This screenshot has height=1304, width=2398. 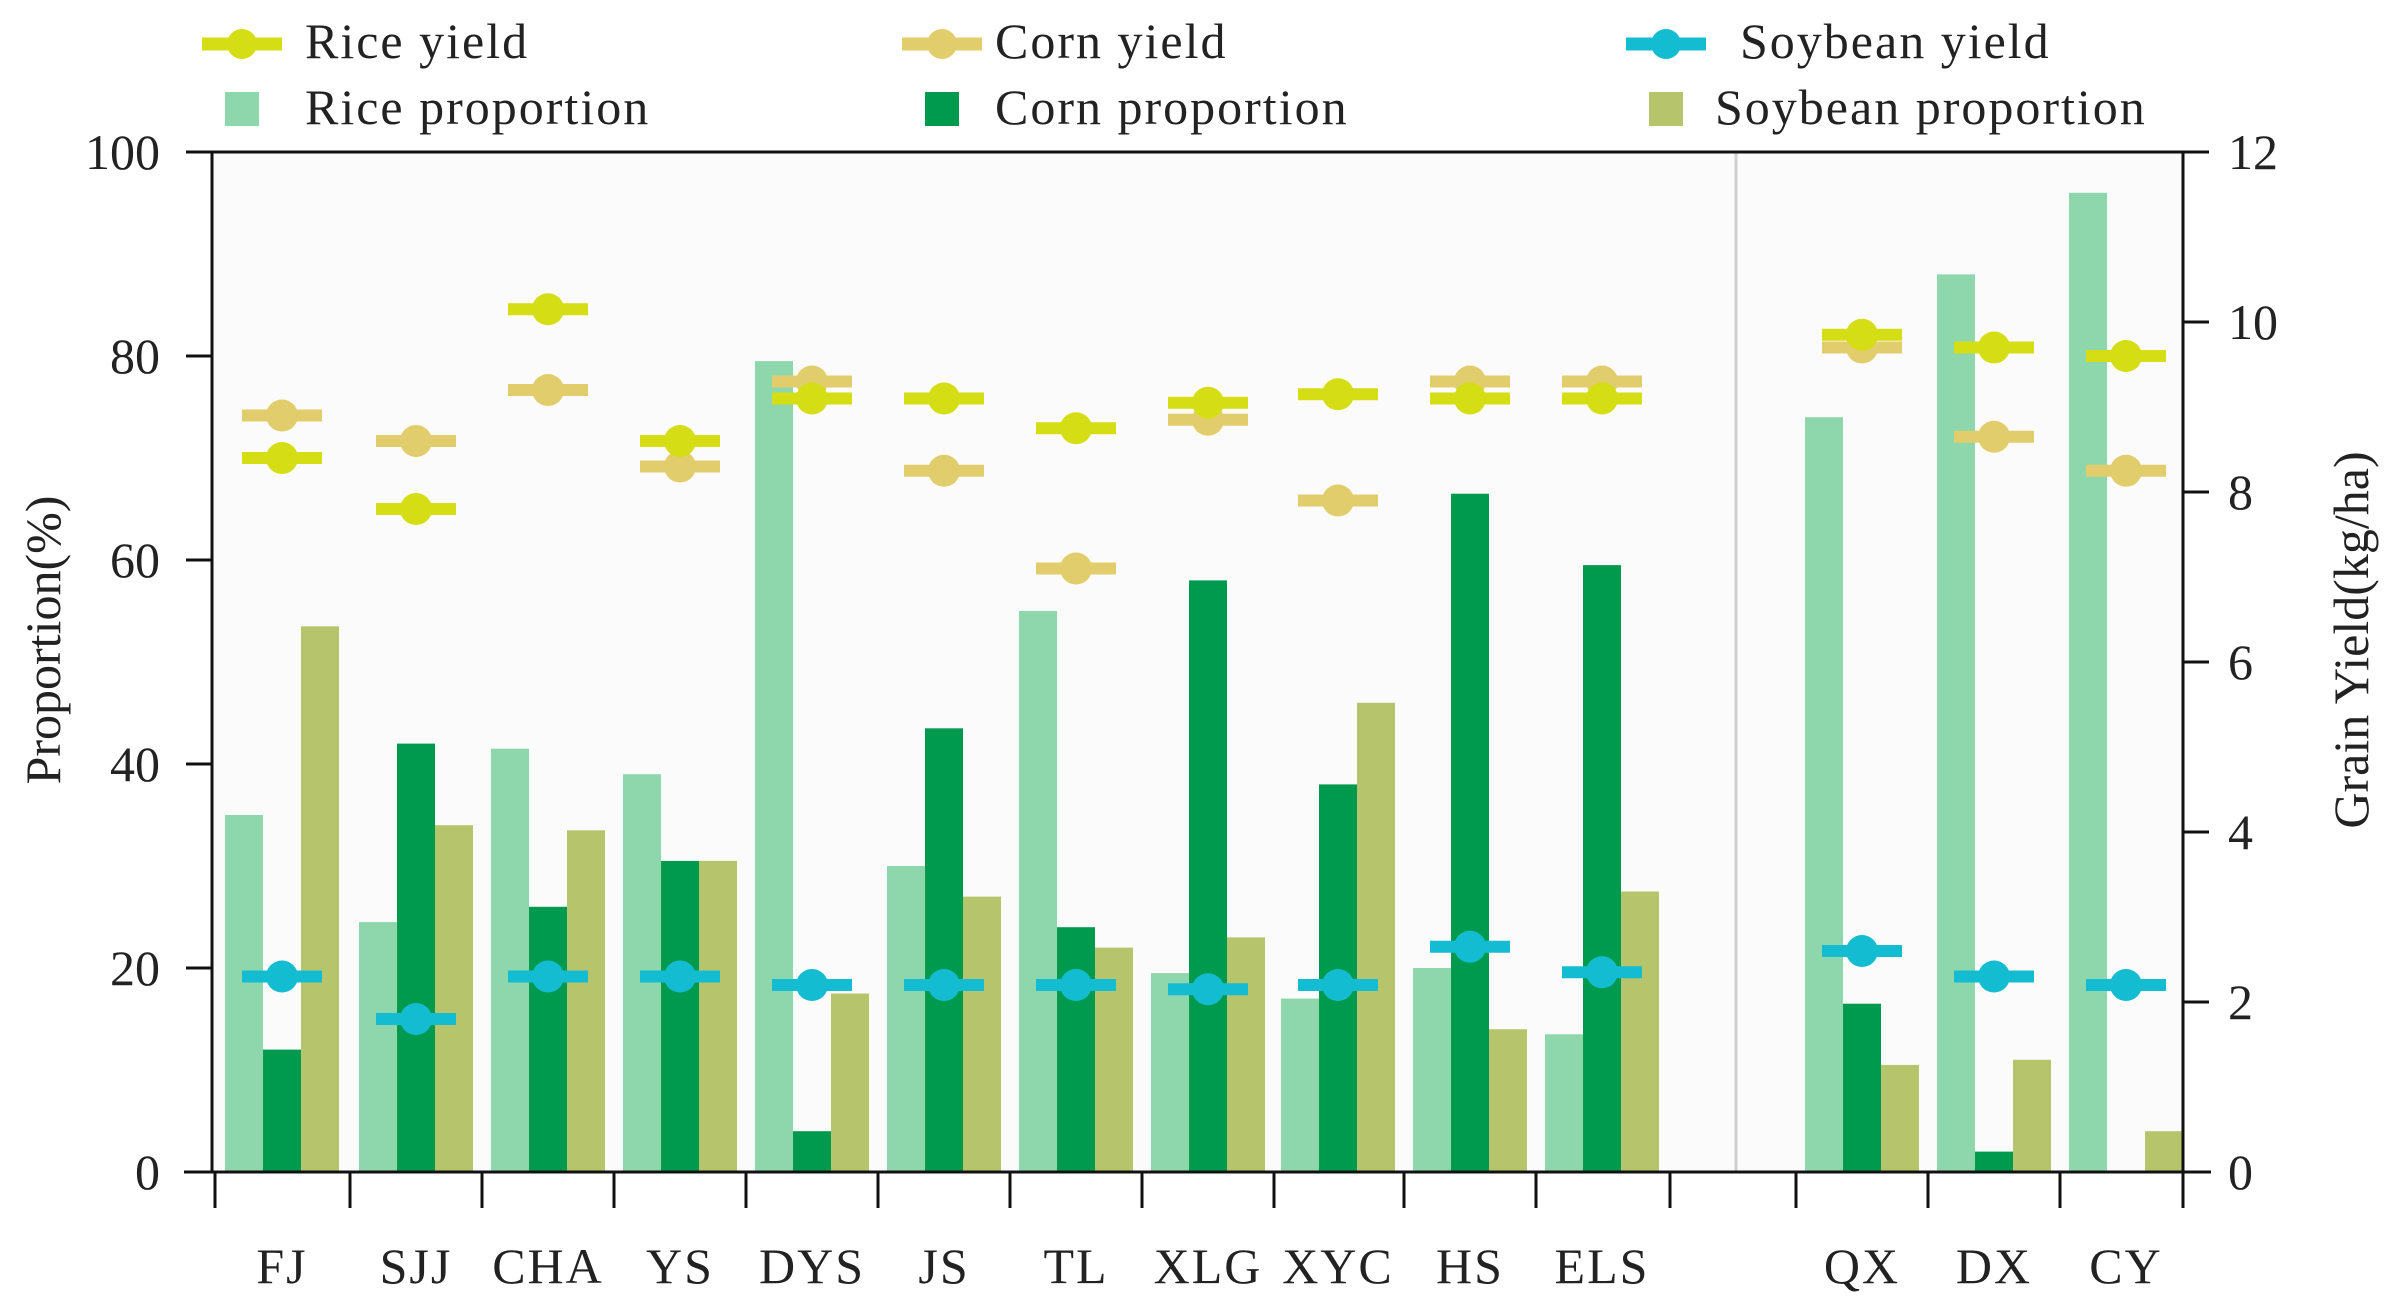 What do you see at coordinates (1994, 1266) in the screenshot?
I see `category-label-dx: DX` at bounding box center [1994, 1266].